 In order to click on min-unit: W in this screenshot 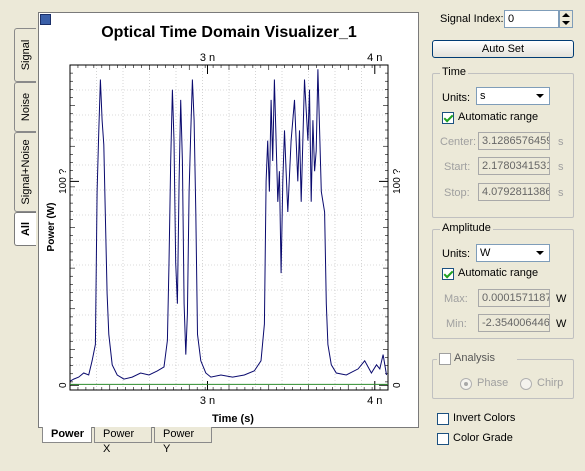, I will do `click(561, 324)`.